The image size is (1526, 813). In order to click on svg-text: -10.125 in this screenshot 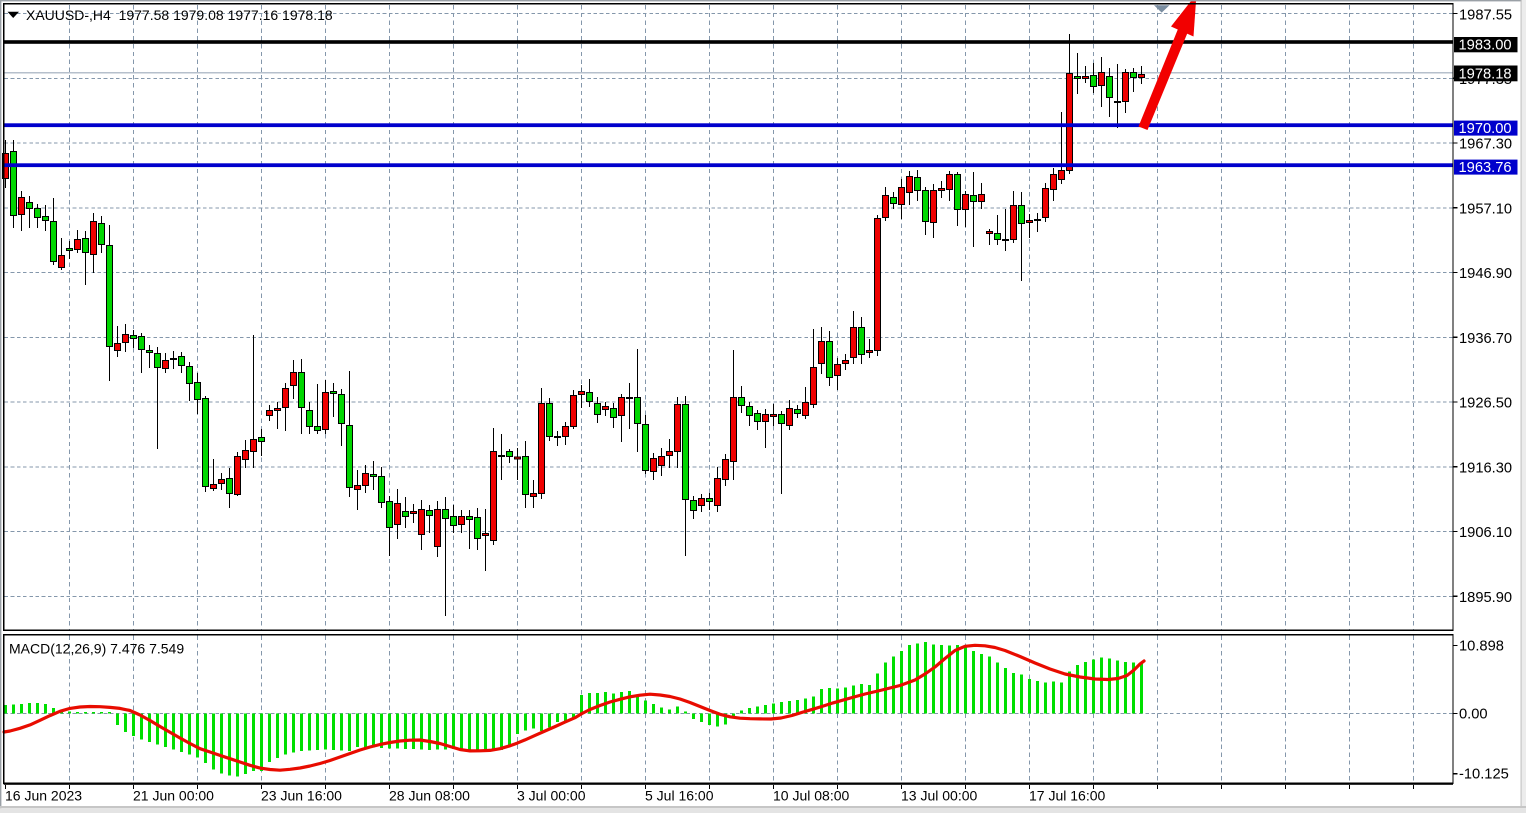, I will do `click(1484, 775)`.